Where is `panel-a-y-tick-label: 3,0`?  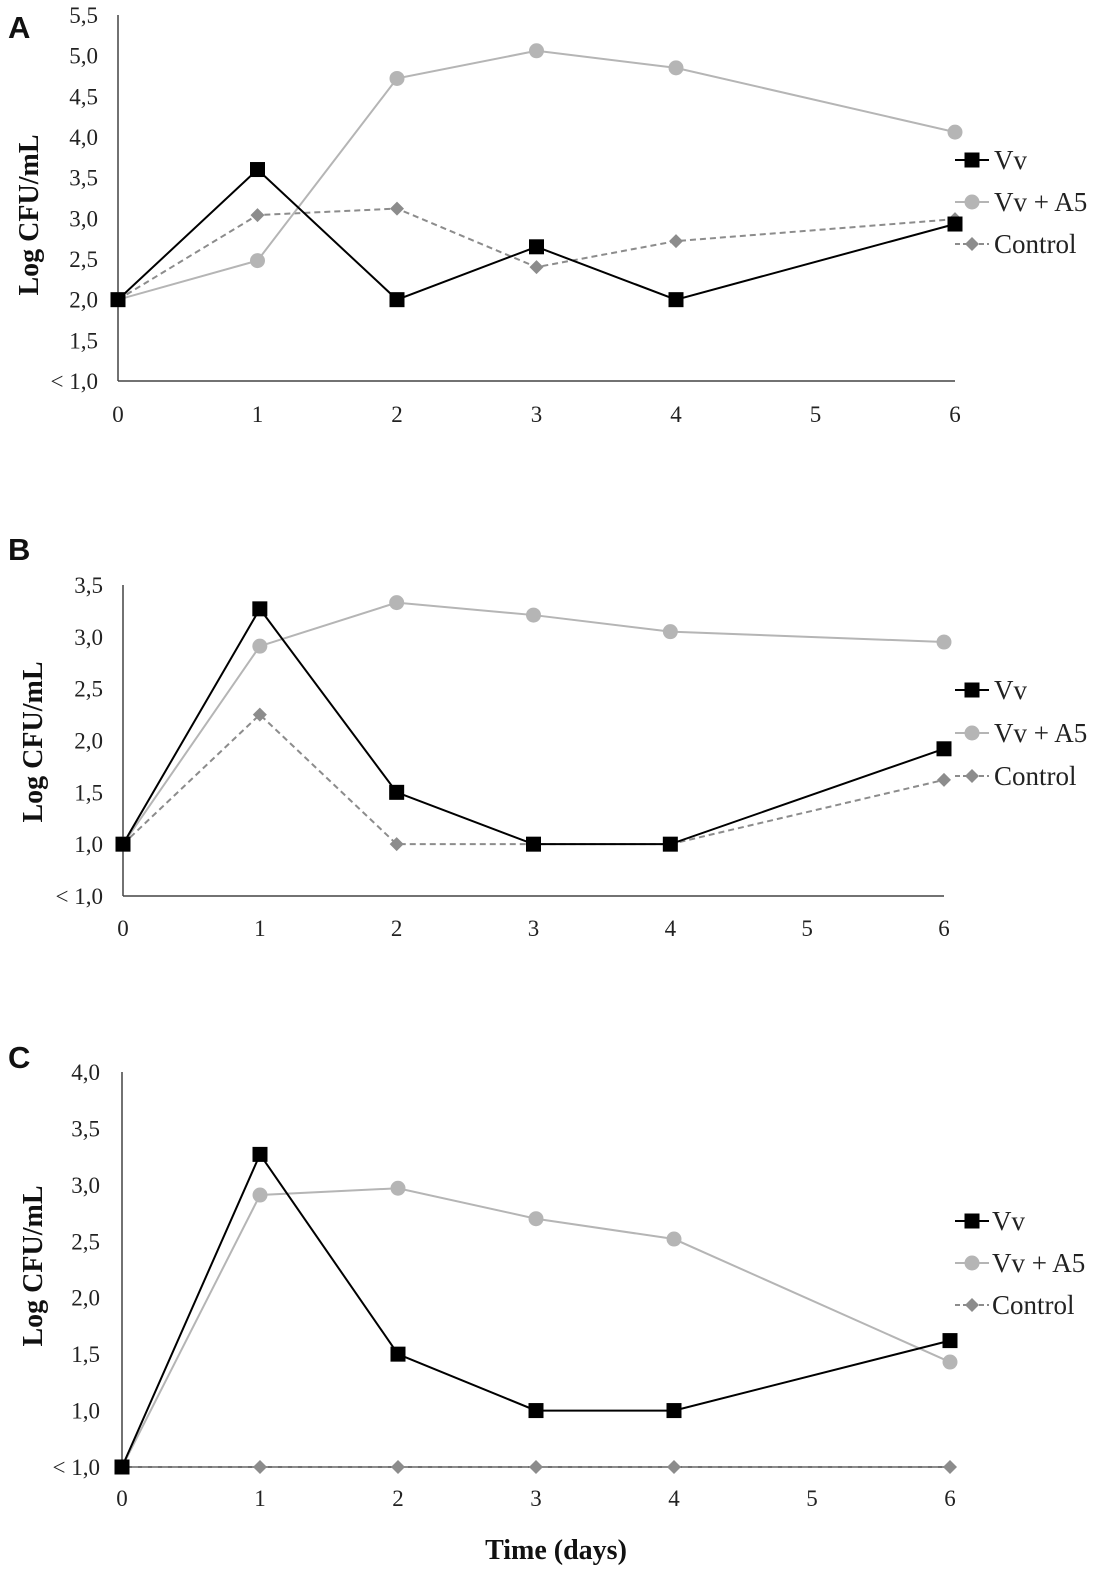
panel-a-y-tick-label: 3,0 is located at coordinates (83, 218).